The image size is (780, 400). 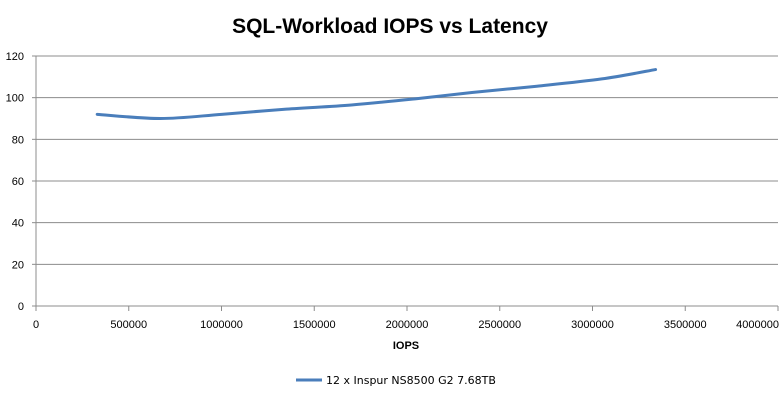 I want to click on y-axis-tick-labels: 0 20 40 60 80 100 120, so click(x=15, y=182).